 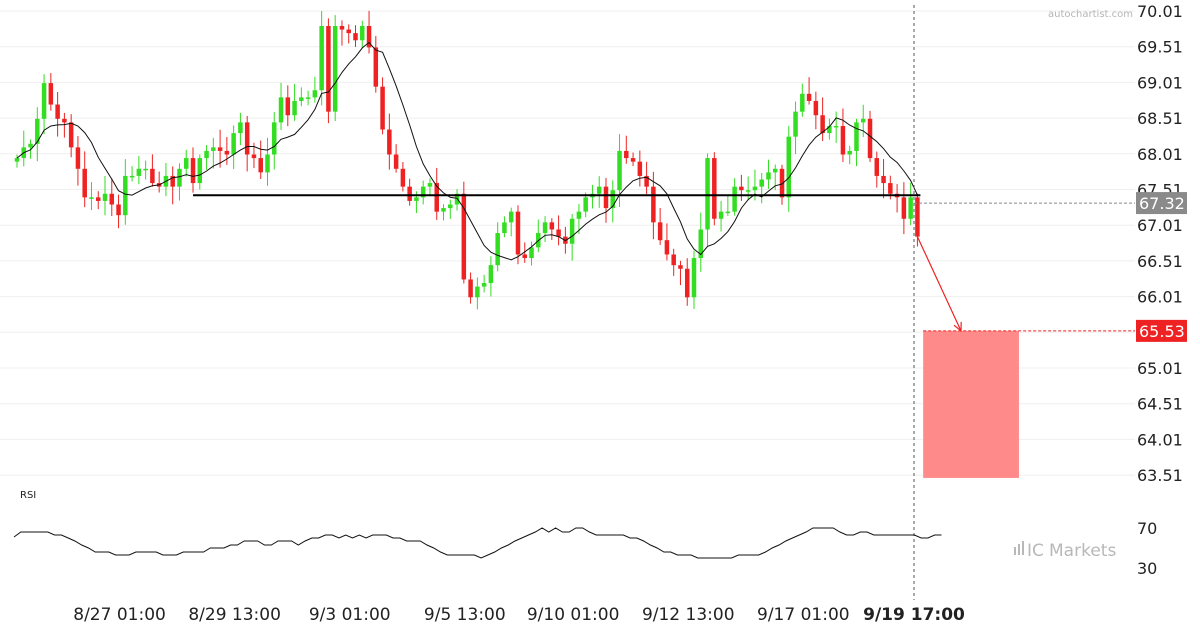 I want to click on y-tick-label: 68.51, so click(x=1160, y=118).